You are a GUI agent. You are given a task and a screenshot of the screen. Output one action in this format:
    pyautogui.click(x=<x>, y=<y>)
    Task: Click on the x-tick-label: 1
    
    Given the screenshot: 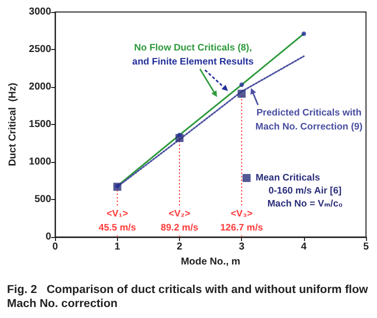 What is the action you would take?
    pyautogui.click(x=117, y=247)
    